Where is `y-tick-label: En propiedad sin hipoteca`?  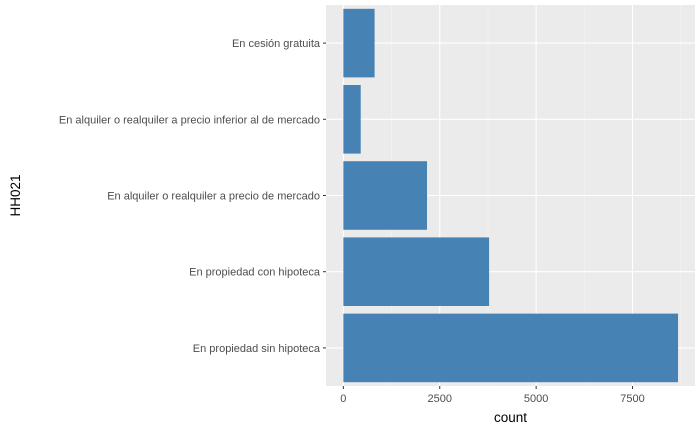
y-tick-label: En propiedad sin hipoteca is located at coordinates (257, 349).